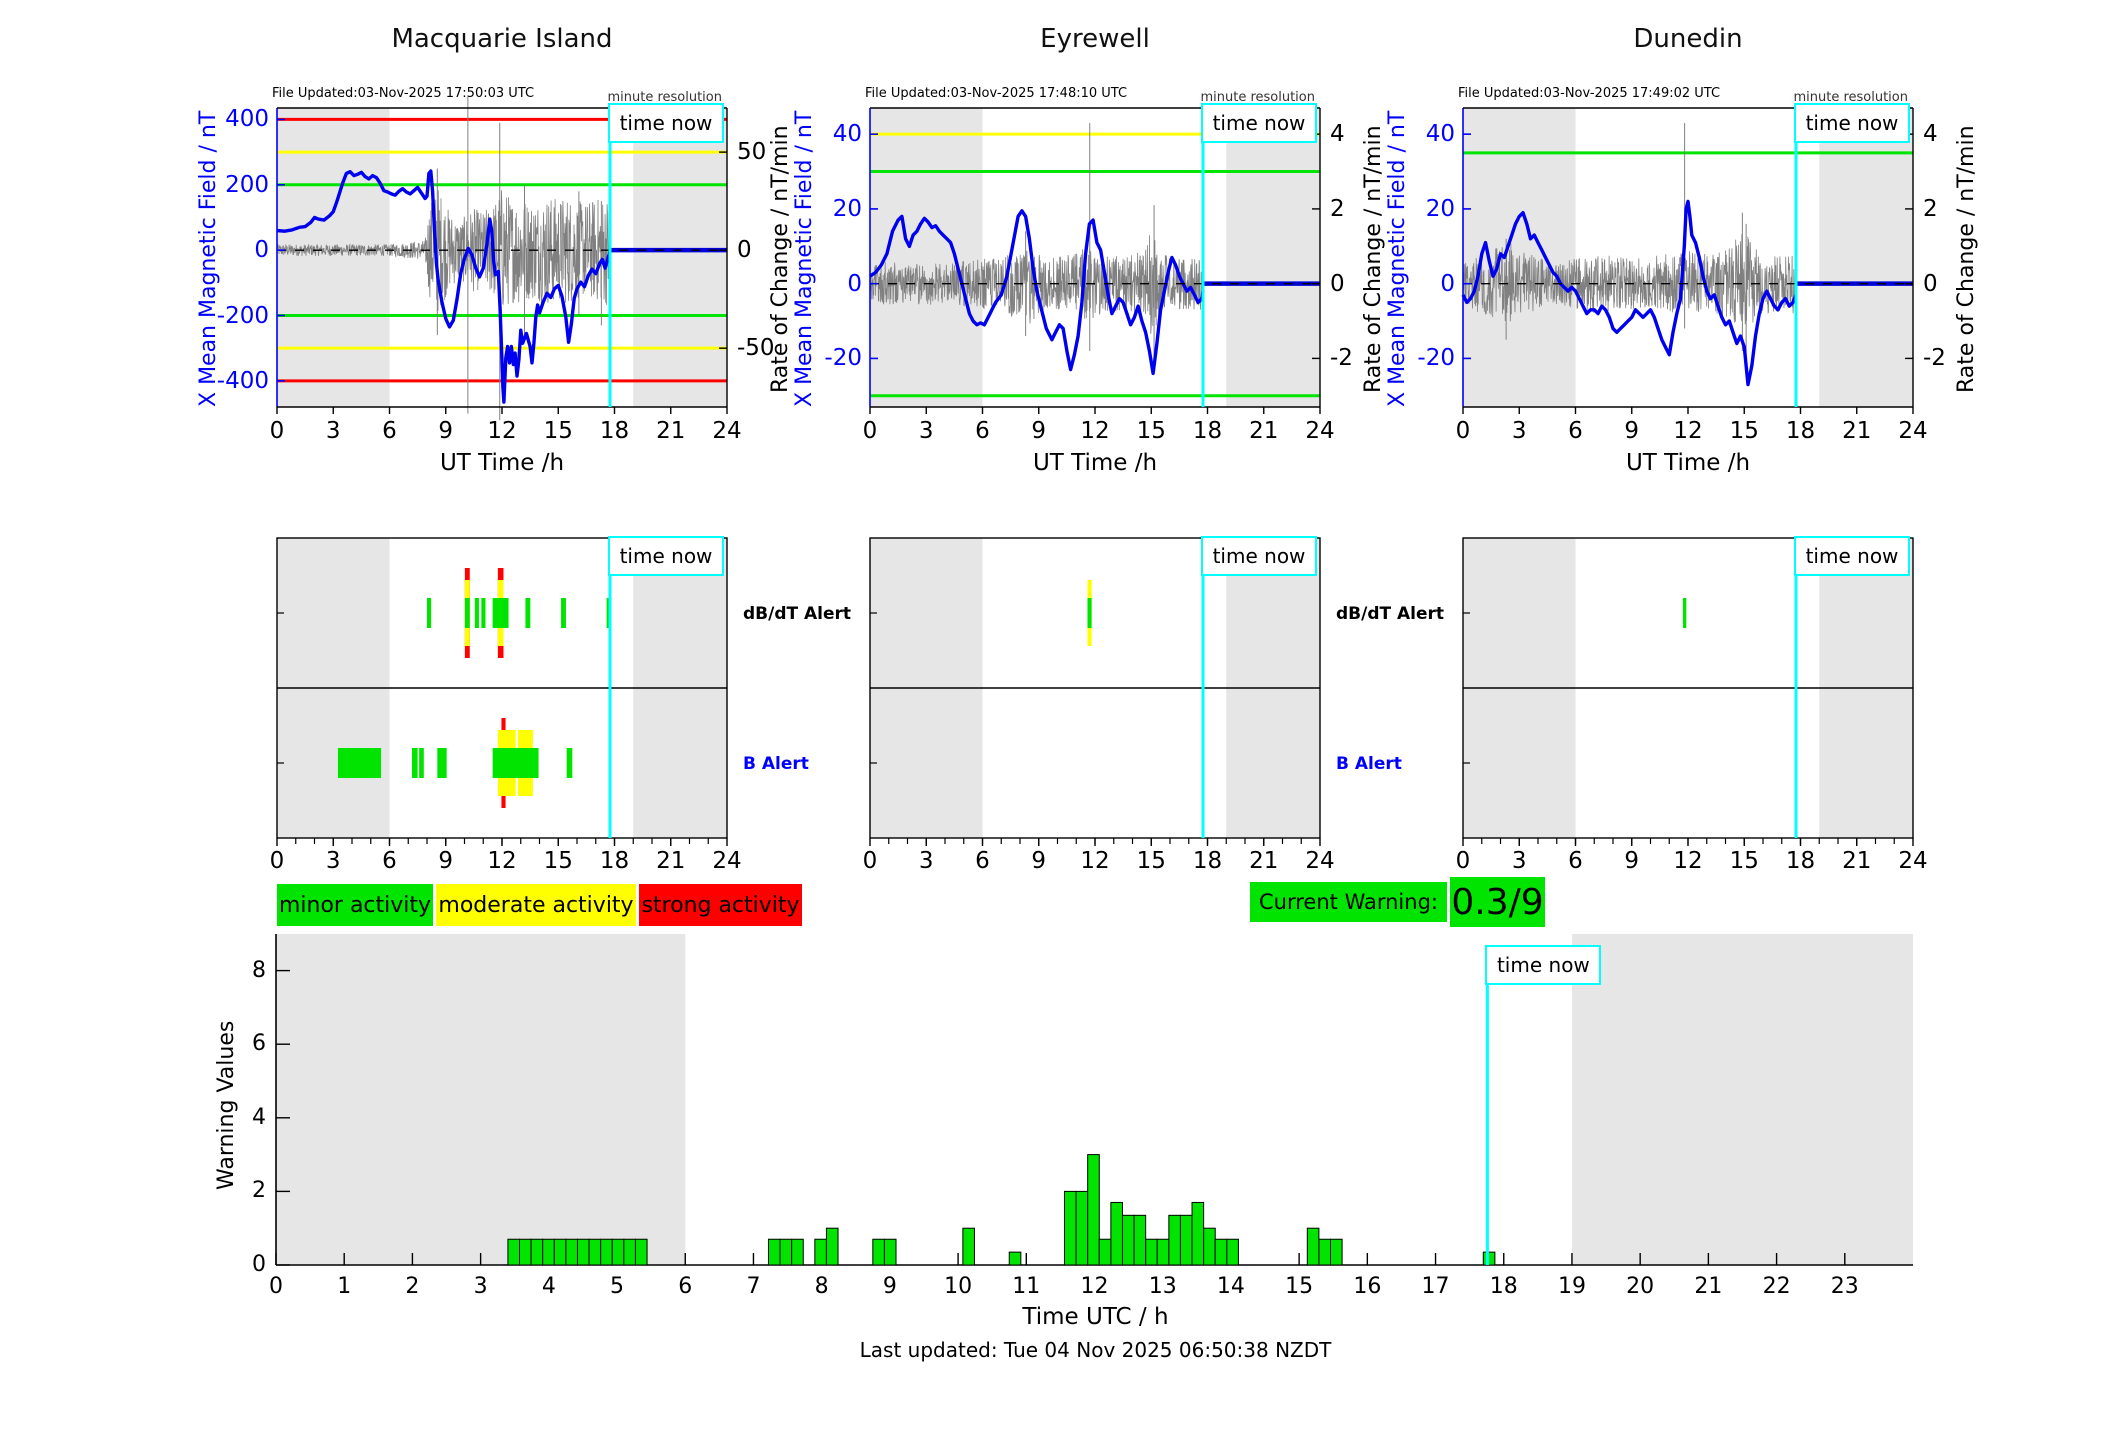 The image size is (2117, 1437). Describe the element at coordinates (1632, 431) in the screenshot. I see `x-tick-label: 9` at that location.